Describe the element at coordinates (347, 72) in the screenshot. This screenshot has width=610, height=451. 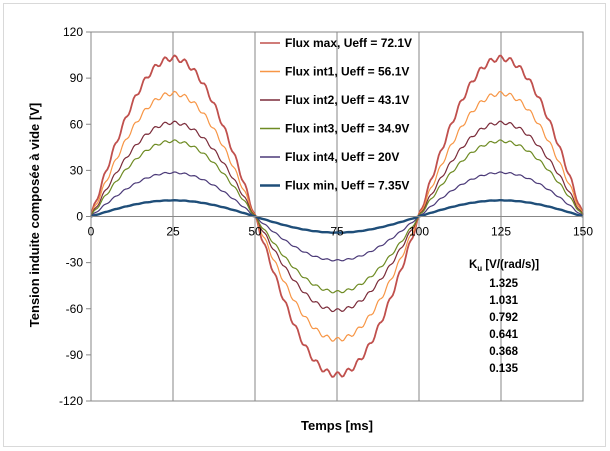
I see `legend-entry-label: Flux int1, Ueff = 56.1V` at that location.